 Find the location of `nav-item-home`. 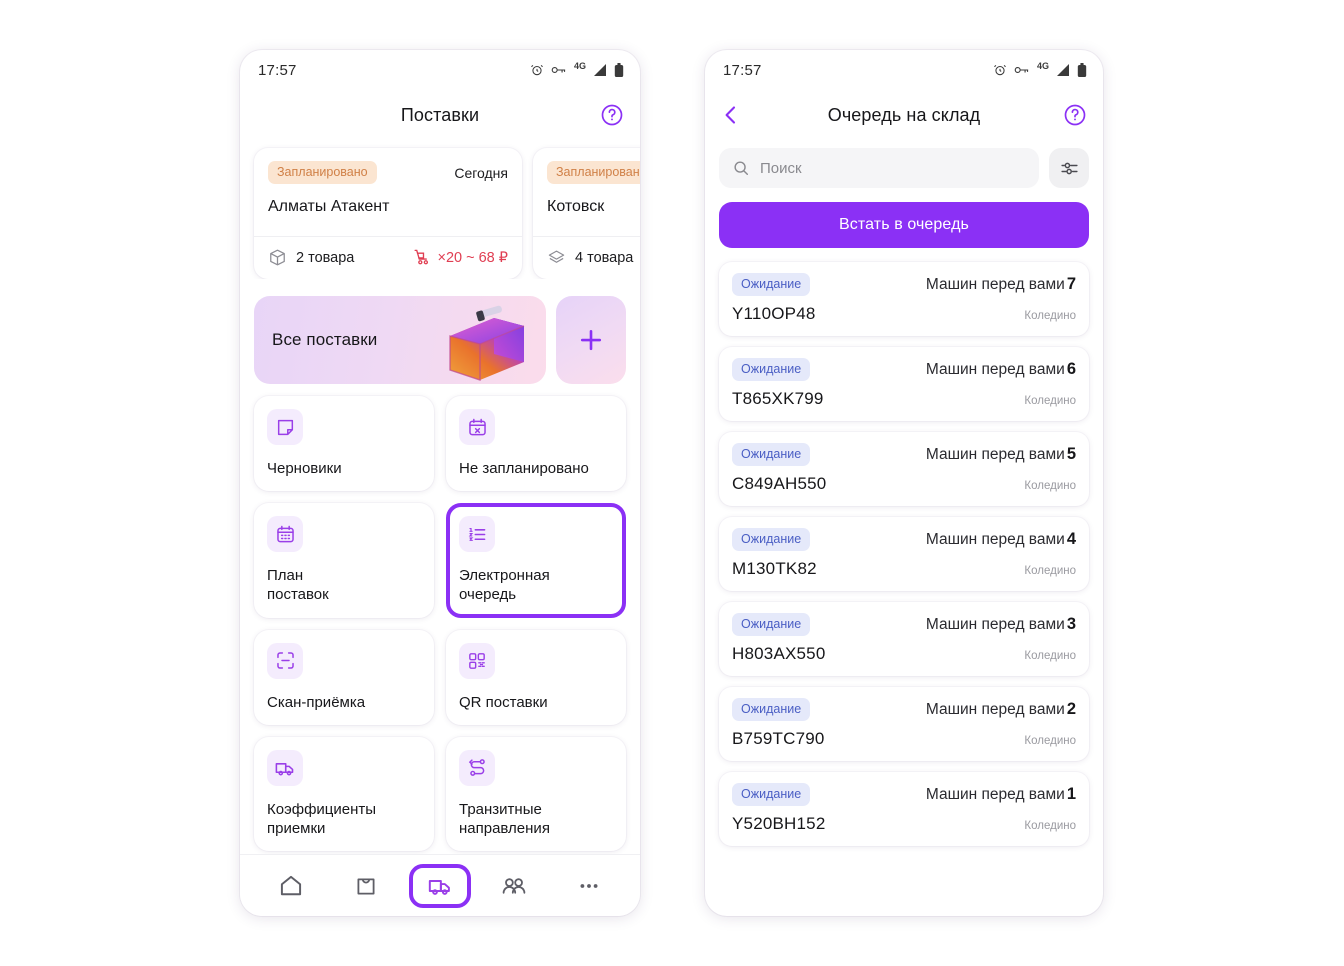

nav-item-home is located at coordinates (291, 886).